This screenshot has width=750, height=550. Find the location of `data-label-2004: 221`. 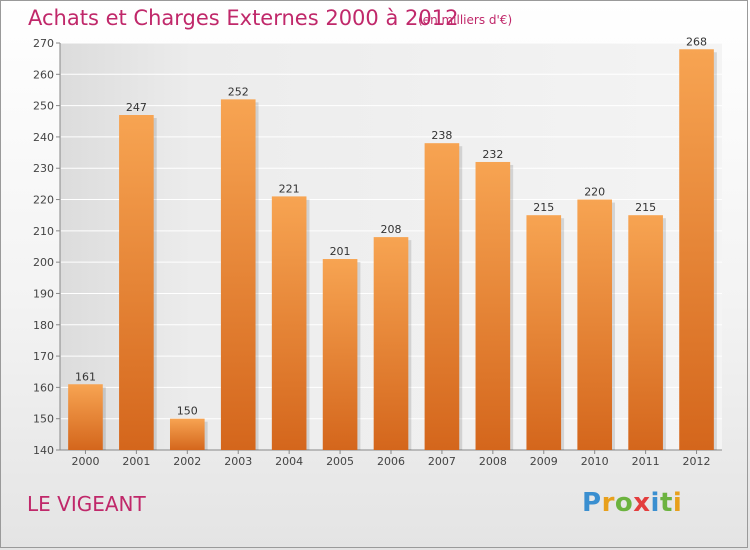

data-label-2004: 221 is located at coordinates (289, 188).